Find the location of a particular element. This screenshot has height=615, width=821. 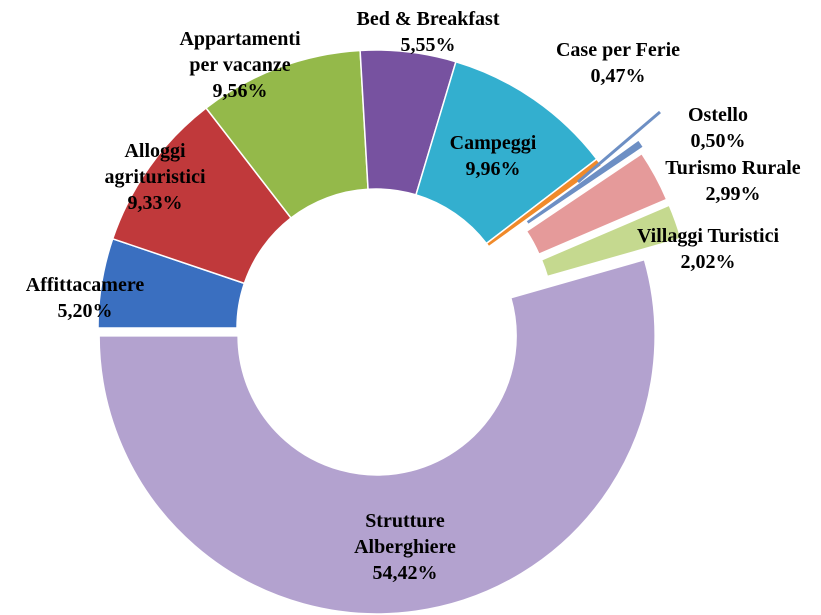

value-label: 5,20% is located at coordinates (85, 311).